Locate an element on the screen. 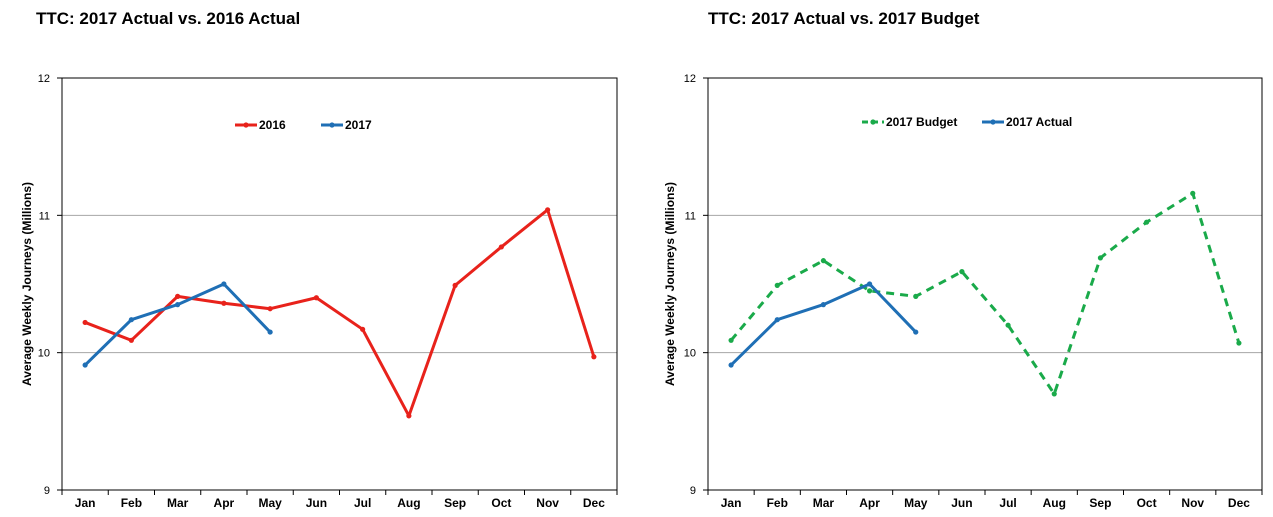 This screenshot has width=1273, height=517. legend-label: 2017 Budget is located at coordinates (921, 122).